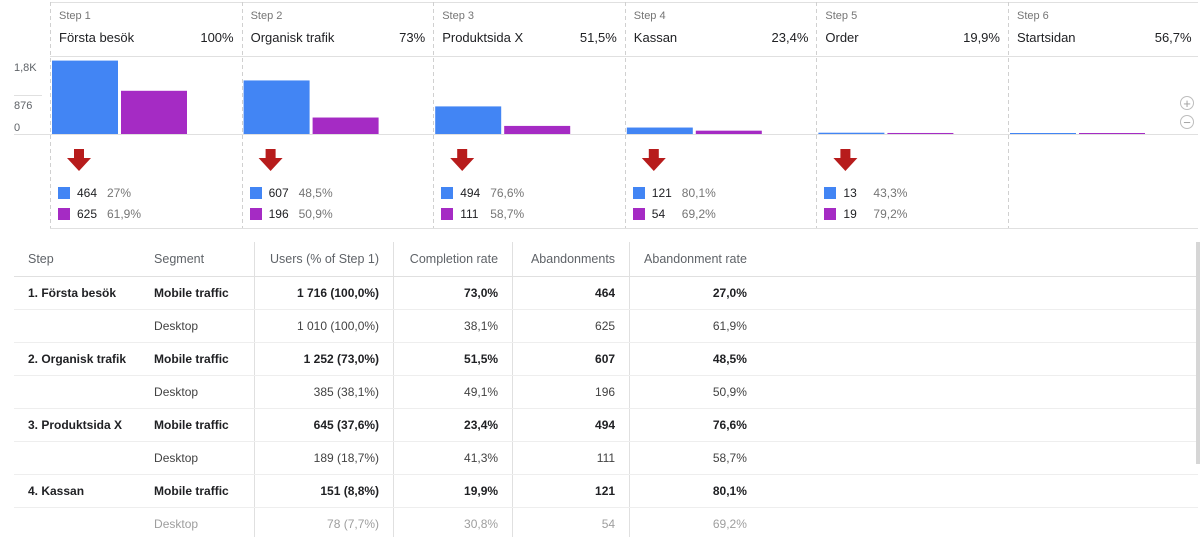  What do you see at coordinates (571, 425) in the screenshot?
I see `cell-abandonments: 494` at bounding box center [571, 425].